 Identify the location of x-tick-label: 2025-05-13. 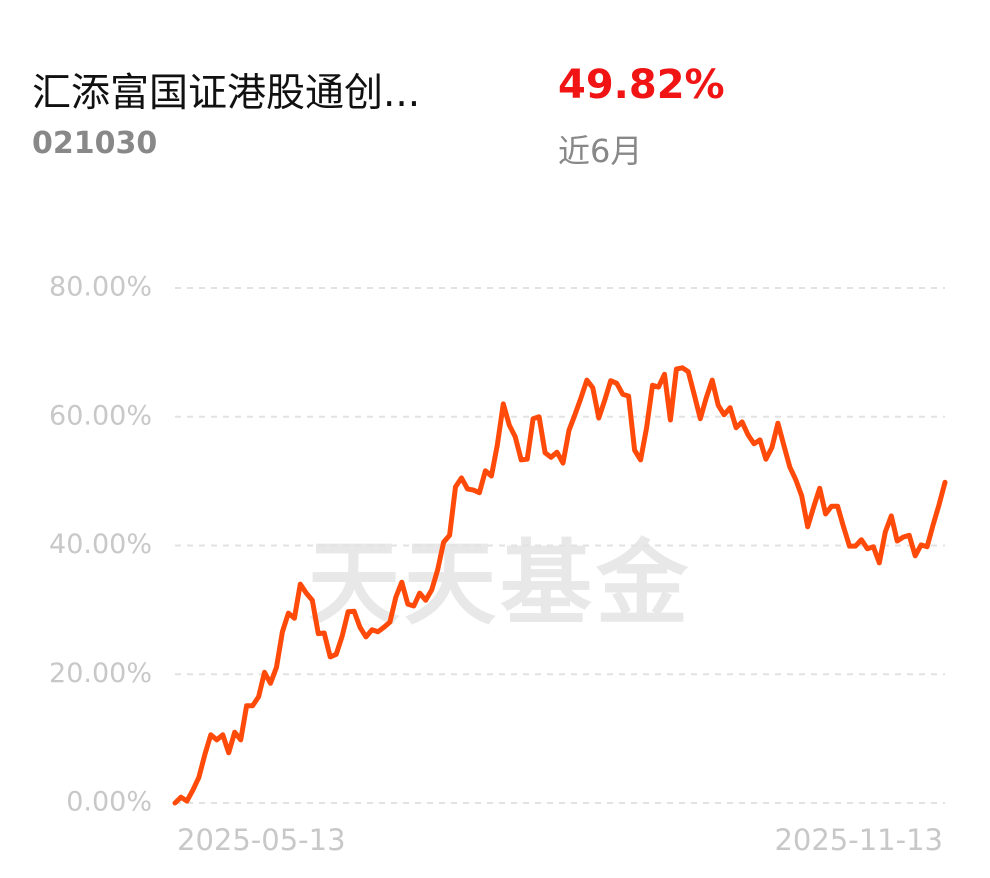
(261, 840).